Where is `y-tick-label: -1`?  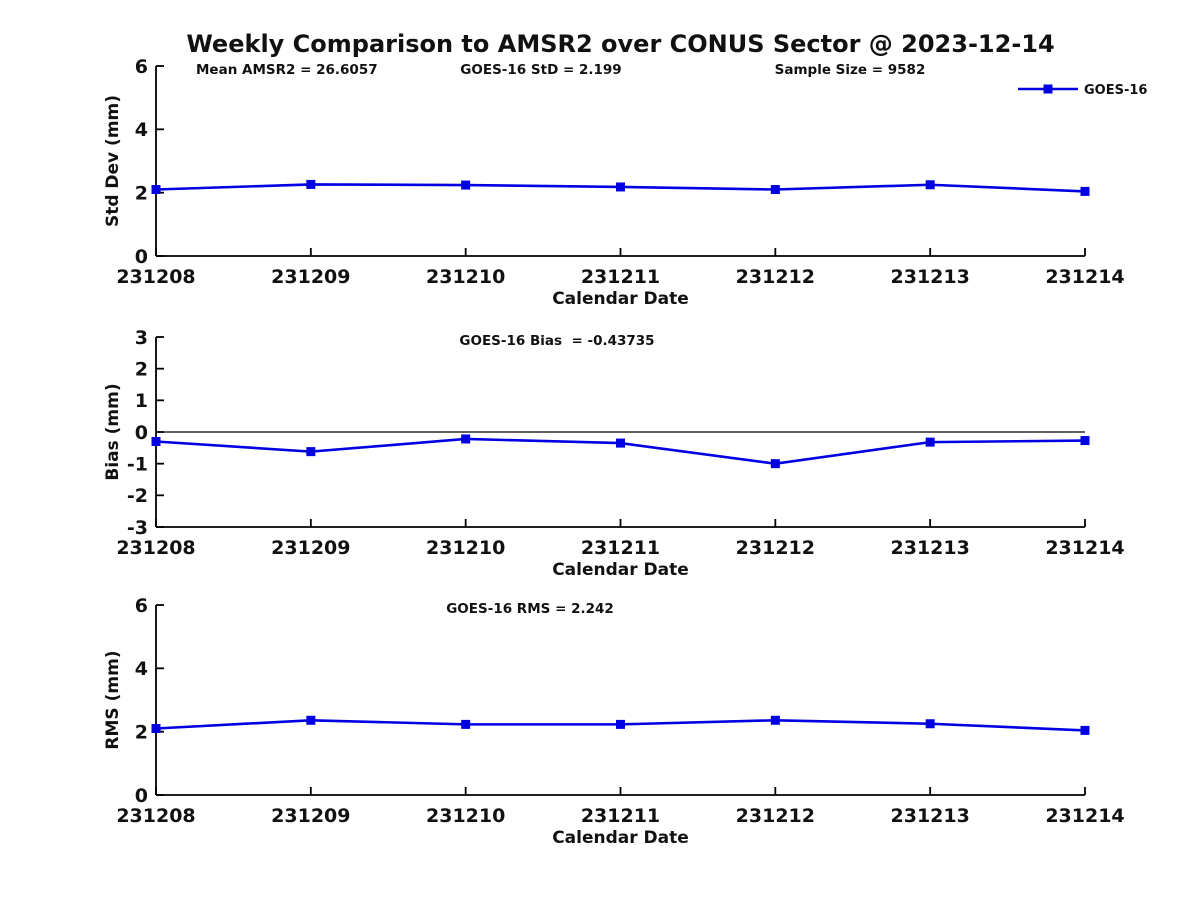 y-tick-label: -1 is located at coordinates (137, 465).